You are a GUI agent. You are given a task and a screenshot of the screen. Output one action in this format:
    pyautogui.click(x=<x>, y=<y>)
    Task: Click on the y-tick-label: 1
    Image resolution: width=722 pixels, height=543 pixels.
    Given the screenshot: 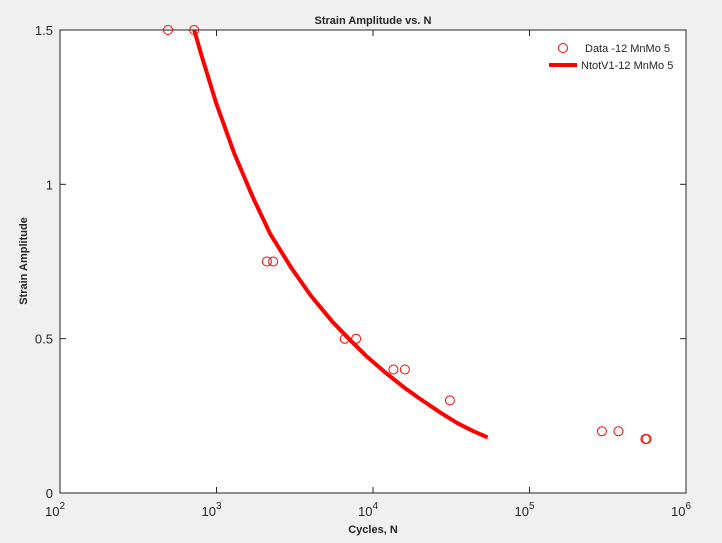 What is the action you would take?
    pyautogui.click(x=49, y=184)
    